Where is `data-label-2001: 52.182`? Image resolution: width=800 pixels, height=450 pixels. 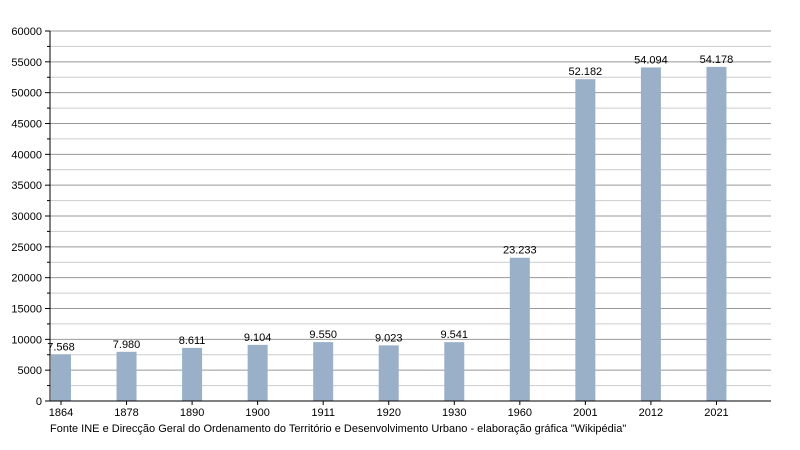
data-label-2001: 52.182 is located at coordinates (586, 72).